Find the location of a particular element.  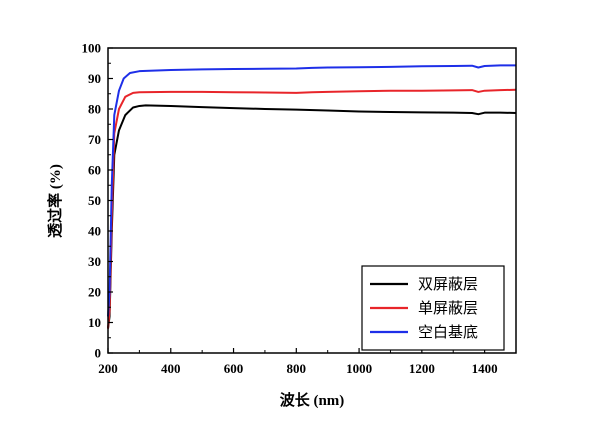

y-tick-label: 50 is located at coordinates (94, 200).